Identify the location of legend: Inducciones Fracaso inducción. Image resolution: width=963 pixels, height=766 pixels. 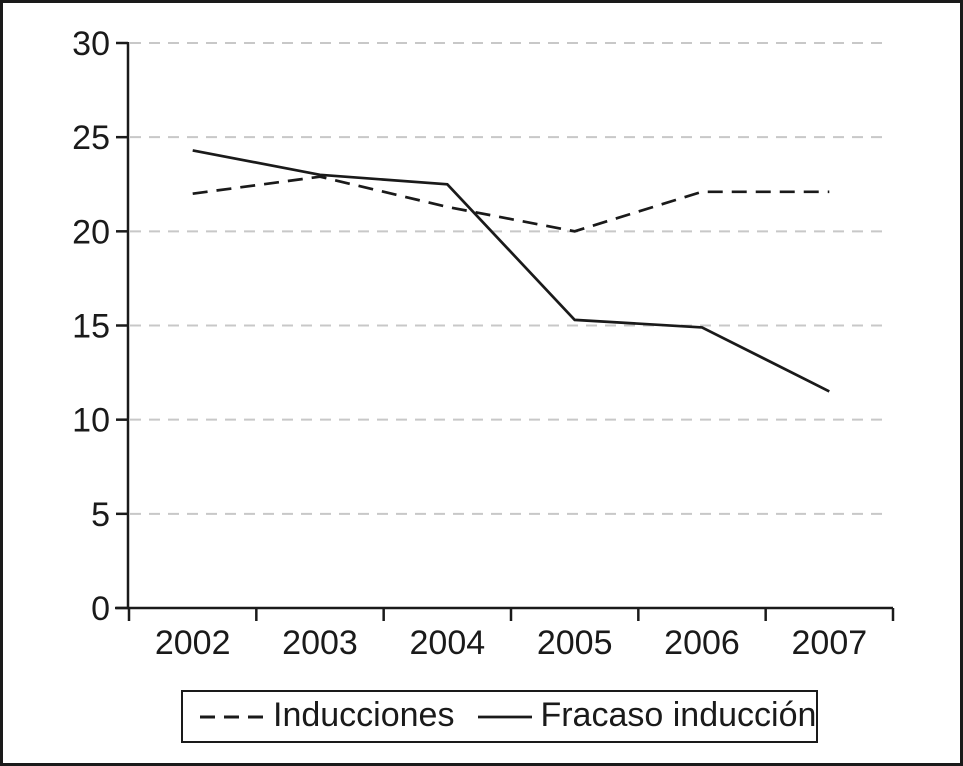
(499, 716).